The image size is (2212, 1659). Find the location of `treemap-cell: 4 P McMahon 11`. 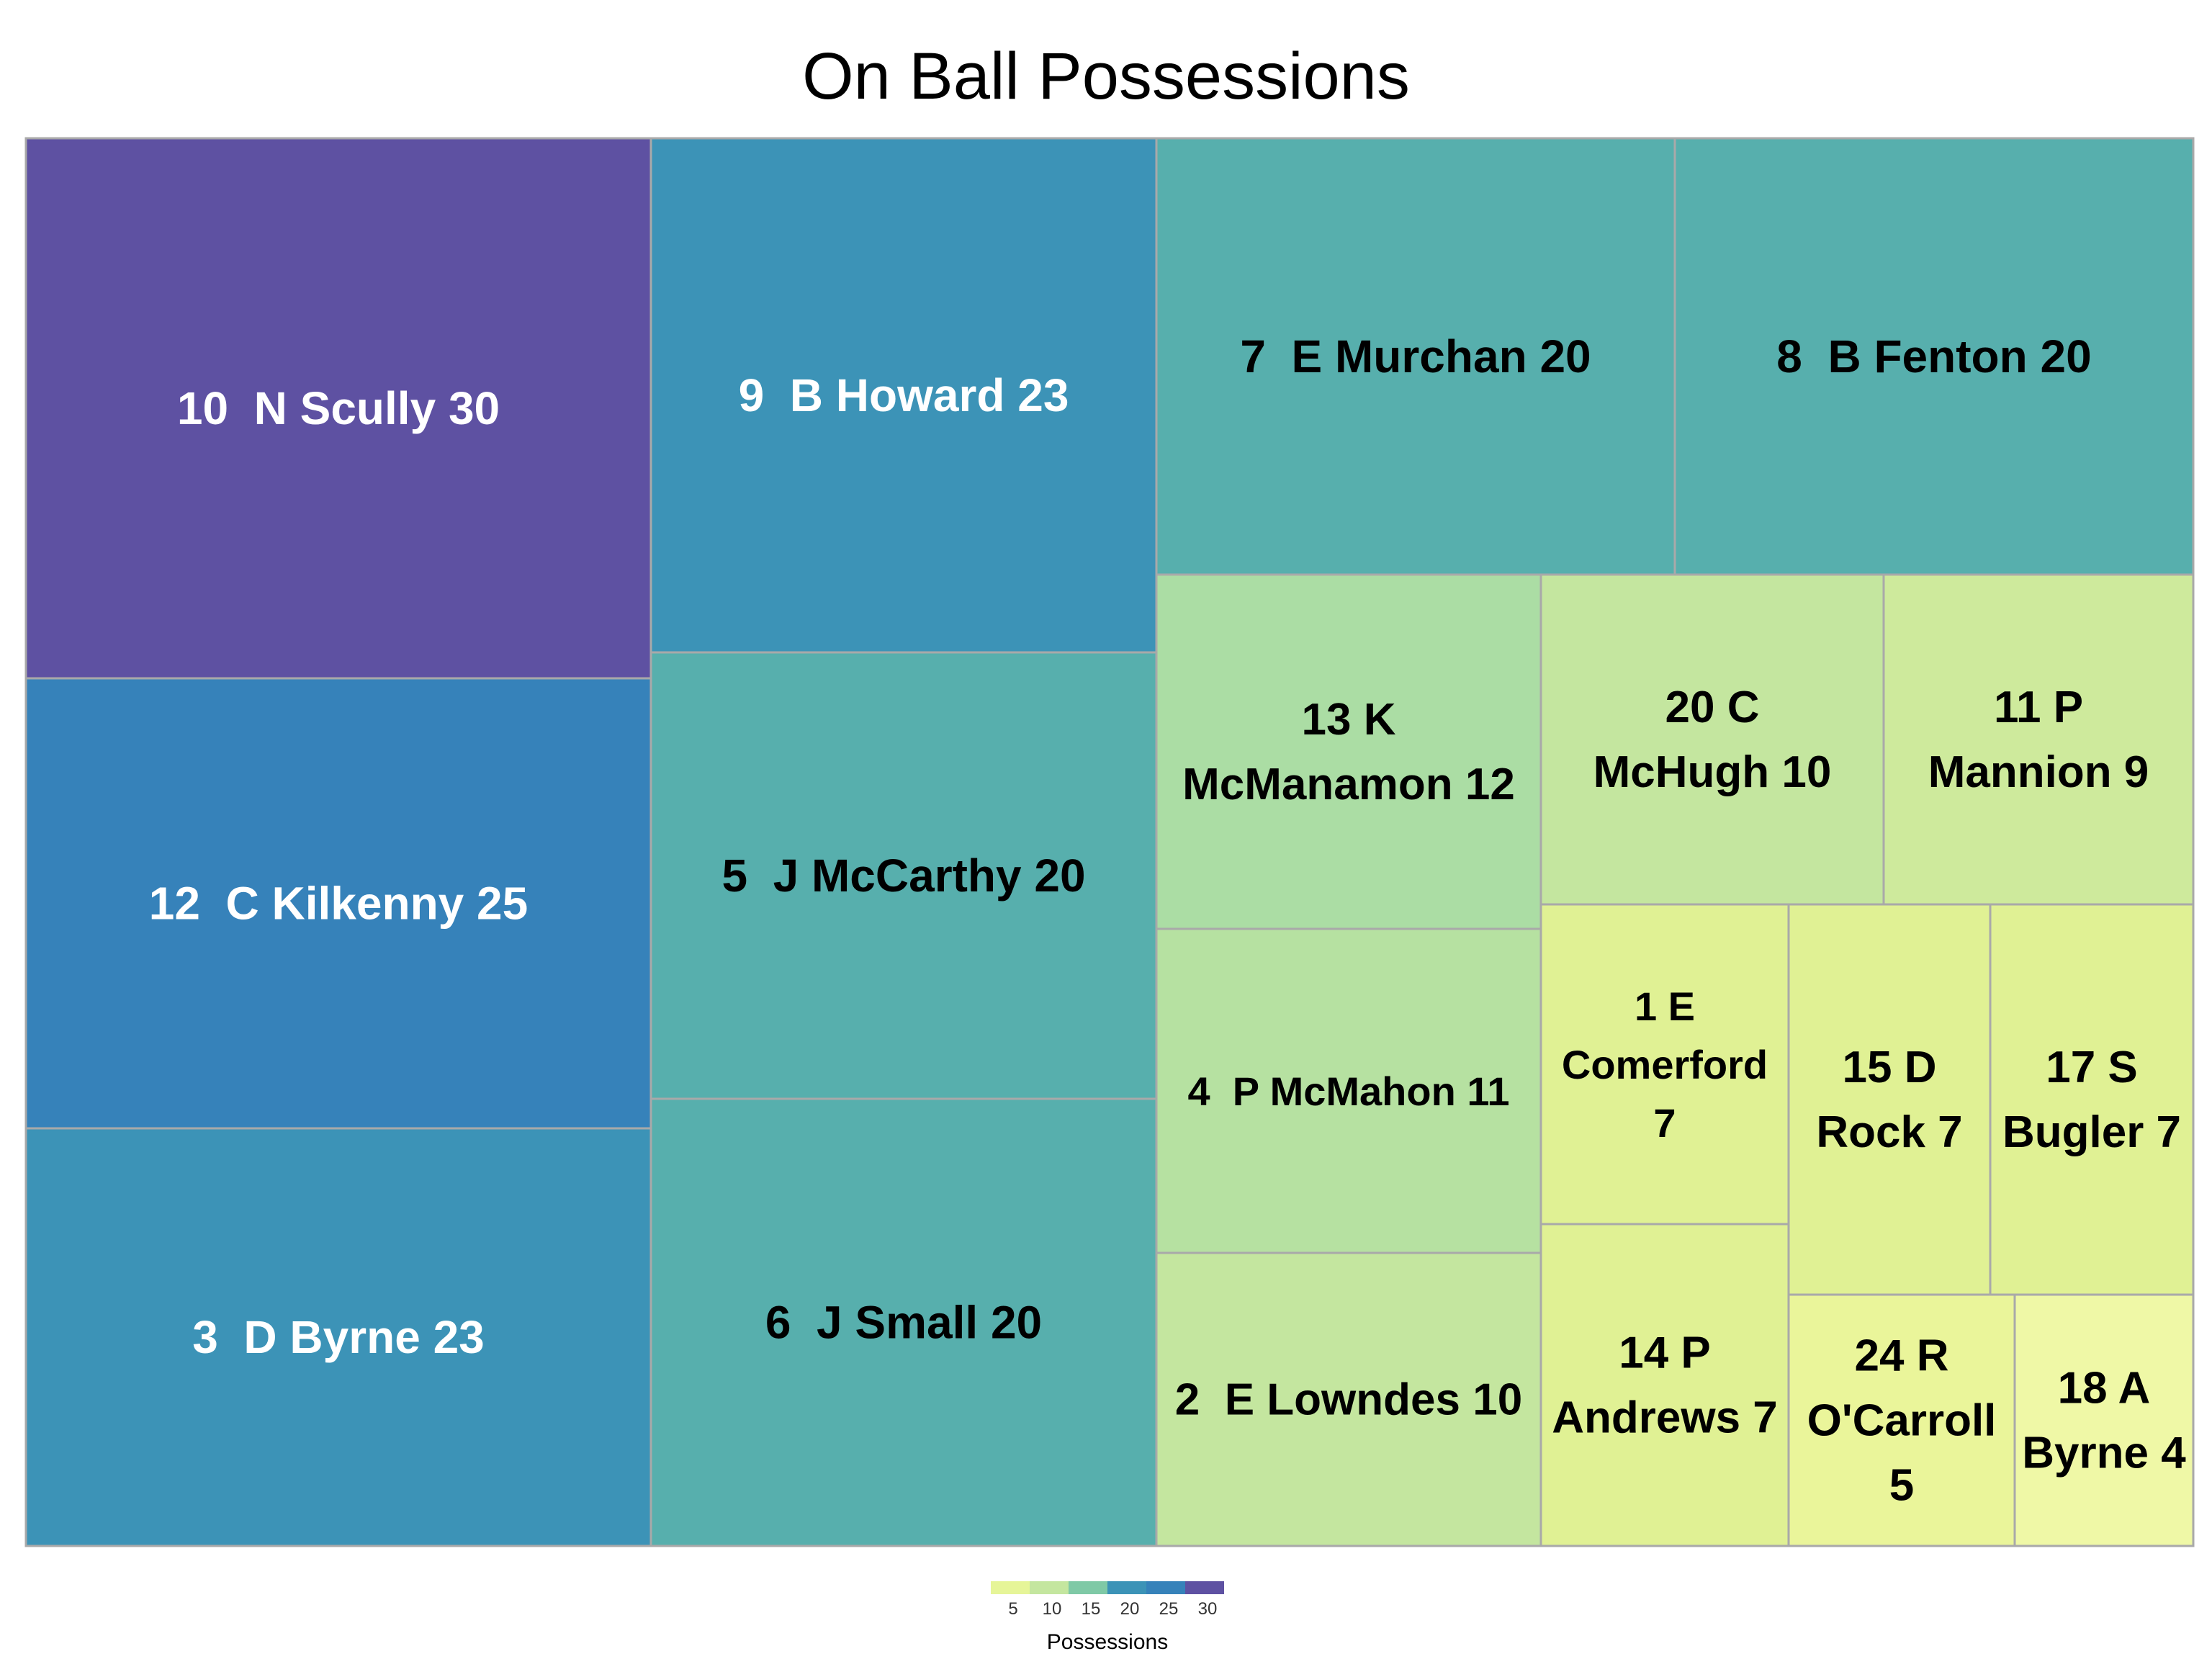

treemap-cell: 4 P McMahon 11 is located at coordinates (1348, 1090).